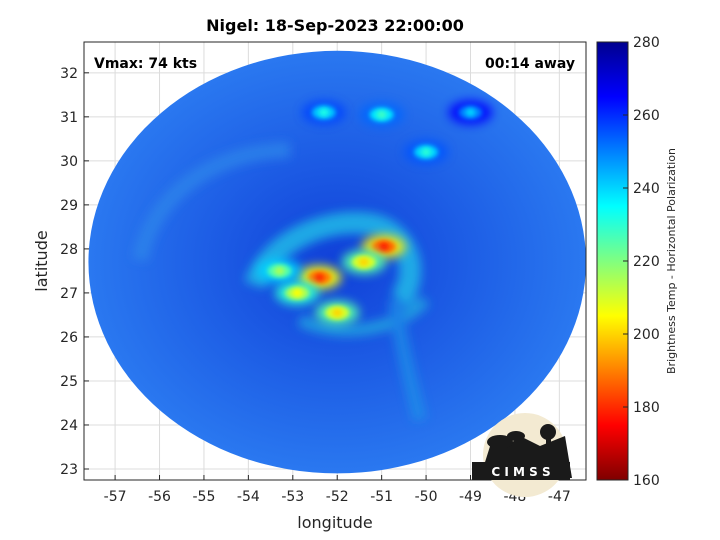 The height and width of the screenshot is (540, 720). What do you see at coordinates (69, 470) in the screenshot?
I see `y-tick-label: 23` at bounding box center [69, 470].